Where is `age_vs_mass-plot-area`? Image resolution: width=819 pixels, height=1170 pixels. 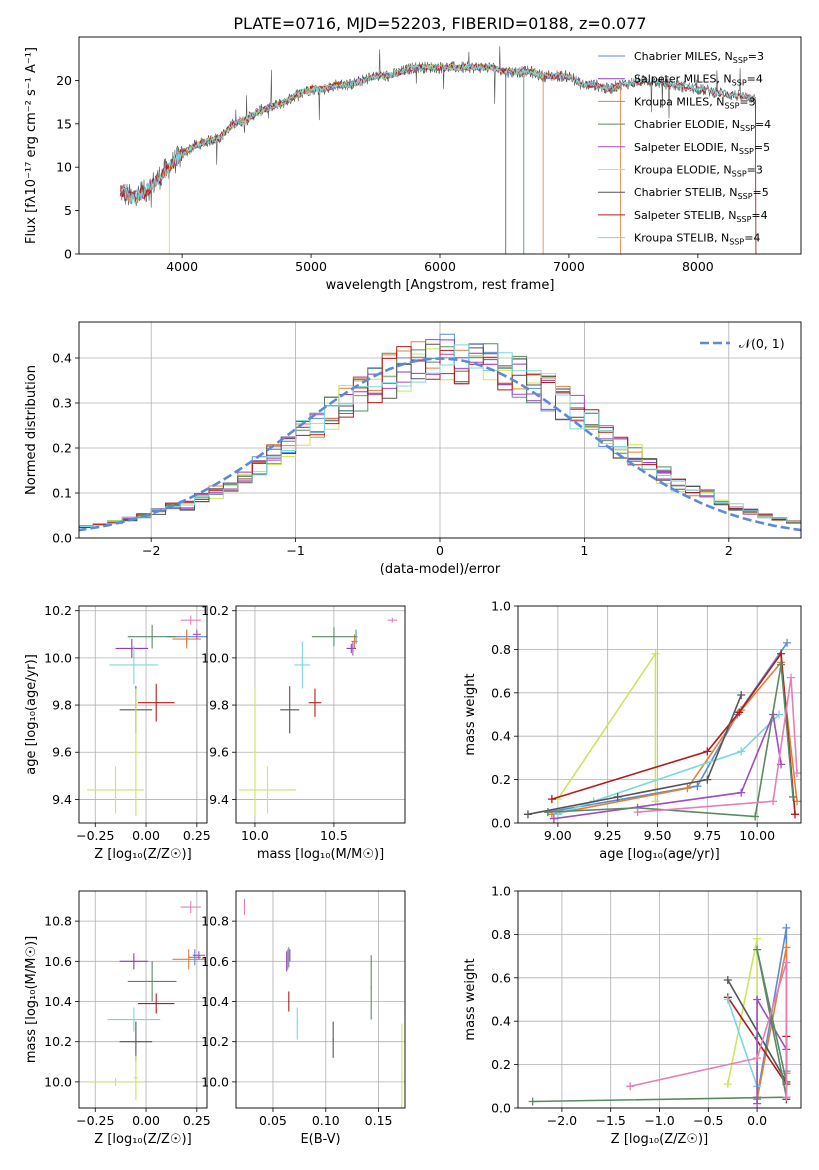
age_vs_mass-plot-area is located at coordinates (320, 714).